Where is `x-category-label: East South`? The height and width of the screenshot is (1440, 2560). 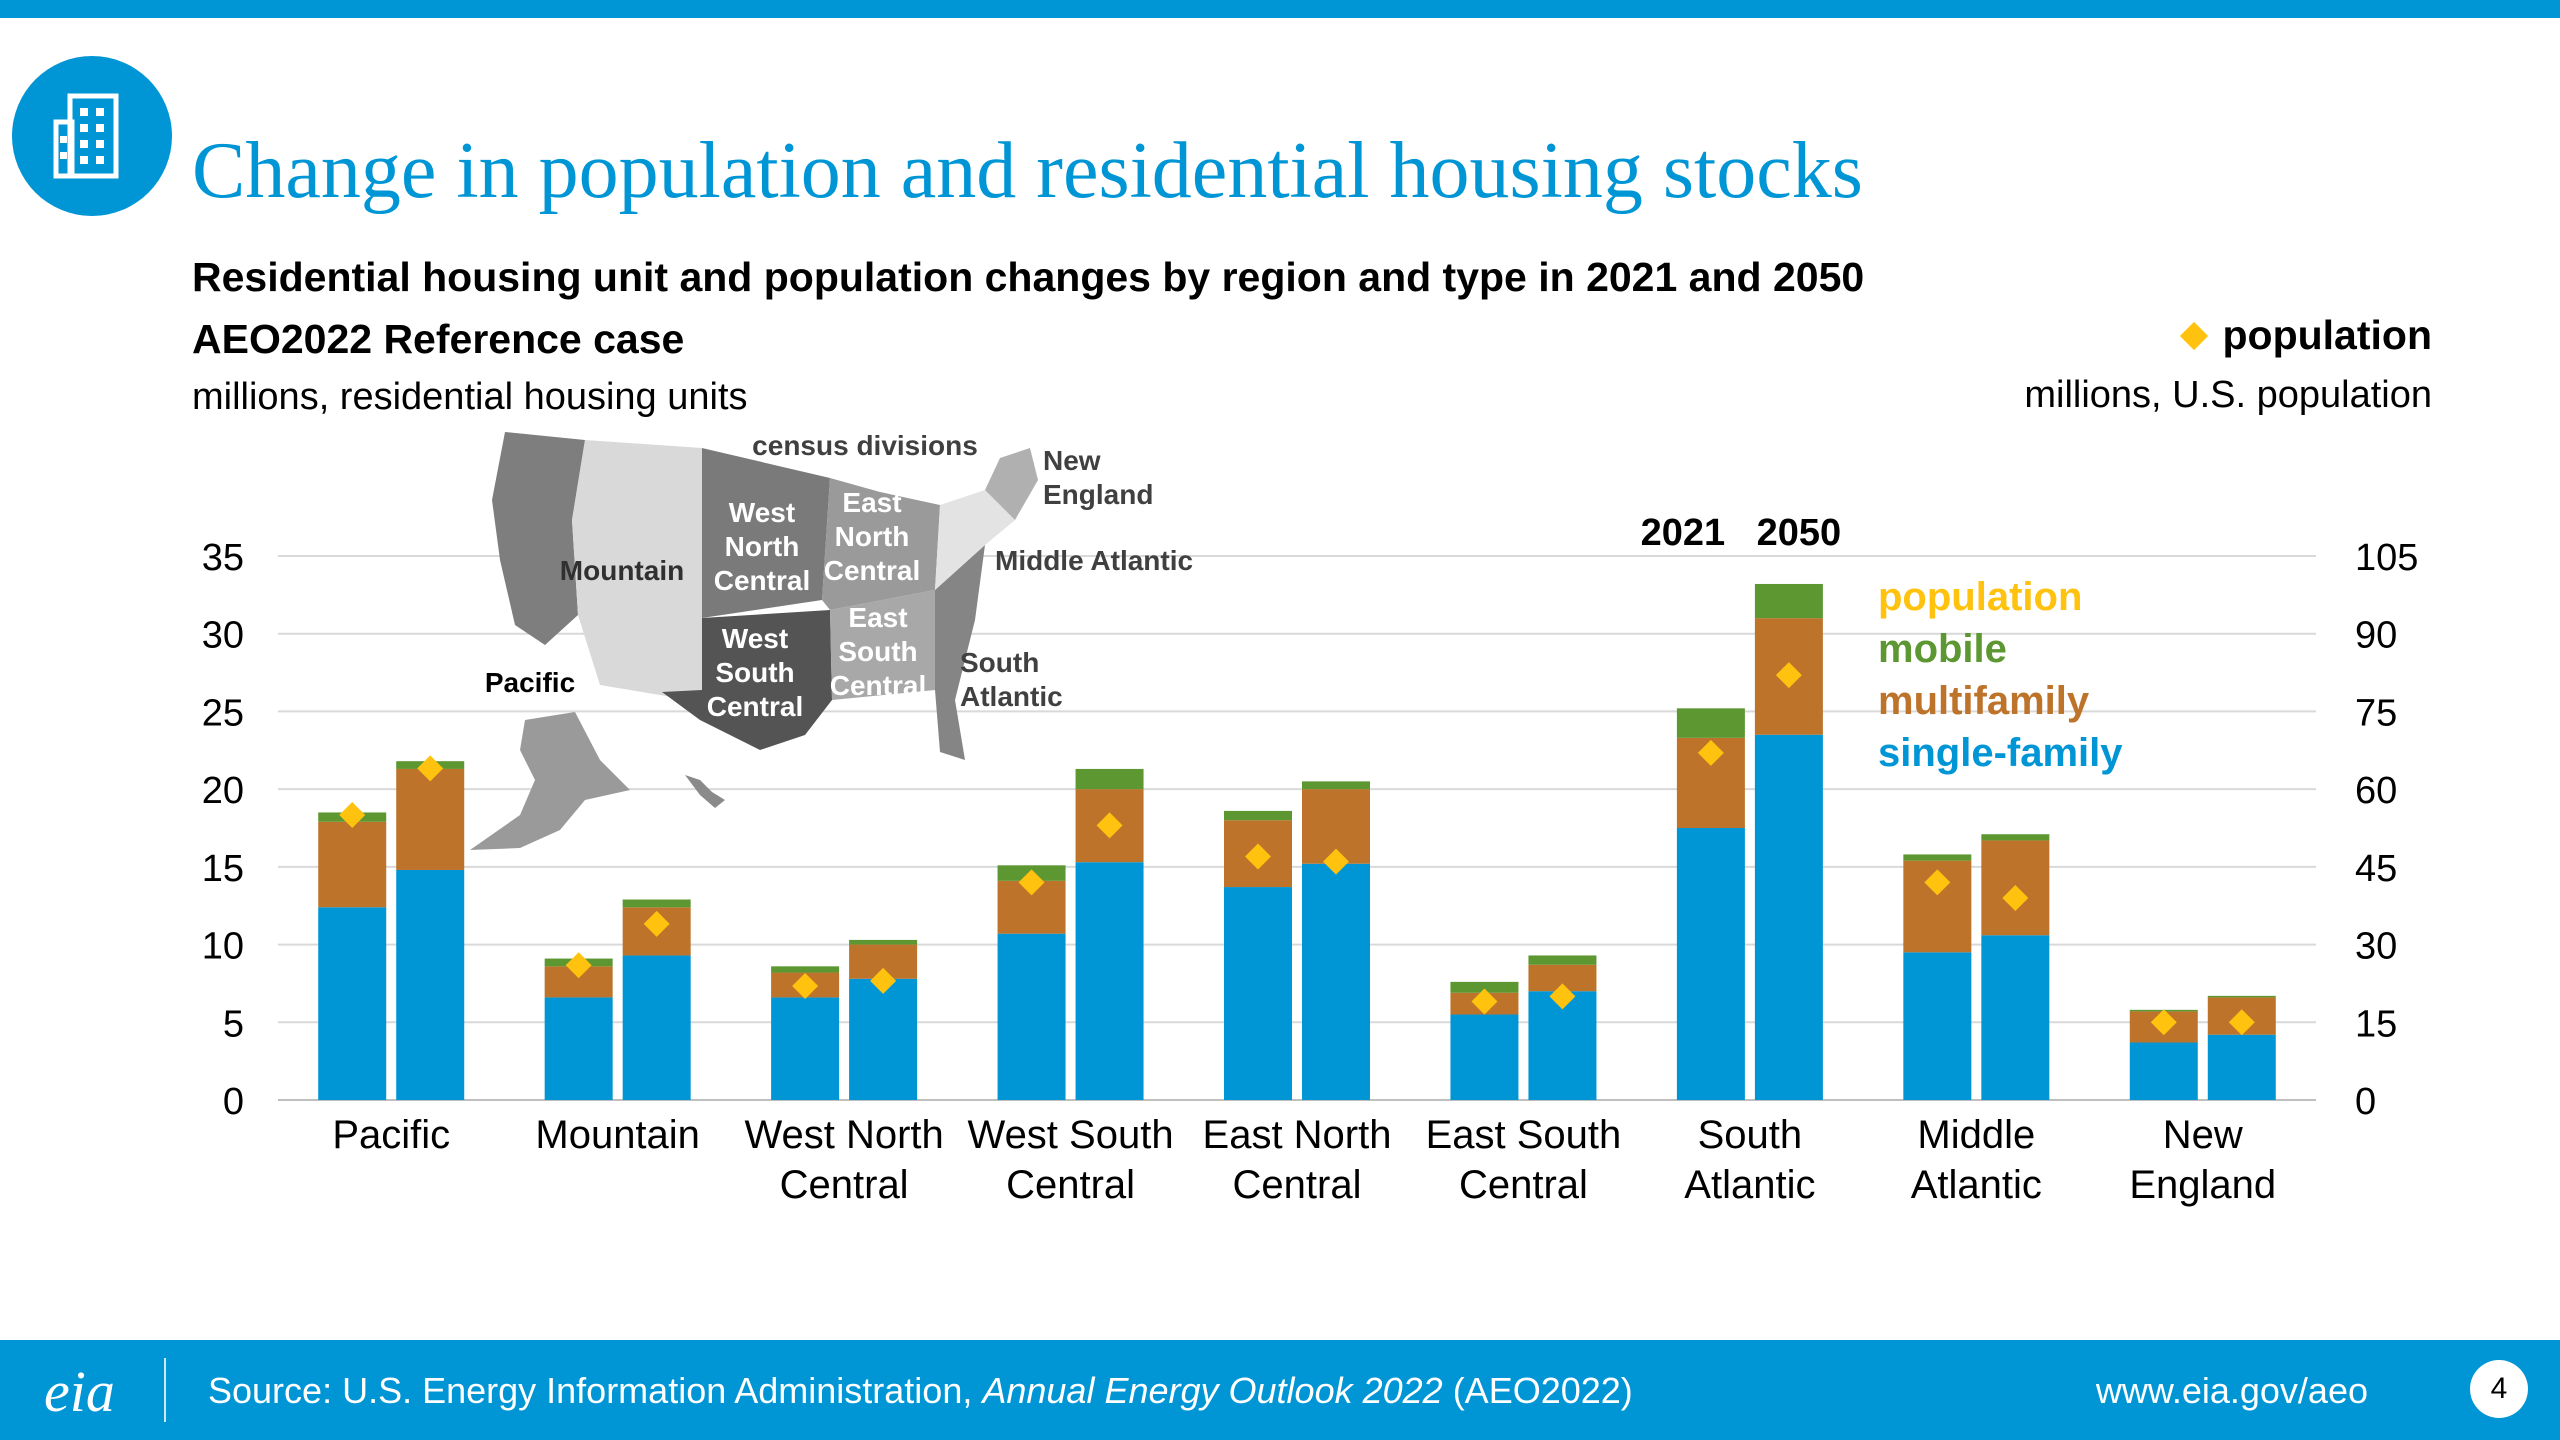 x-category-label: East South is located at coordinates (1524, 1135).